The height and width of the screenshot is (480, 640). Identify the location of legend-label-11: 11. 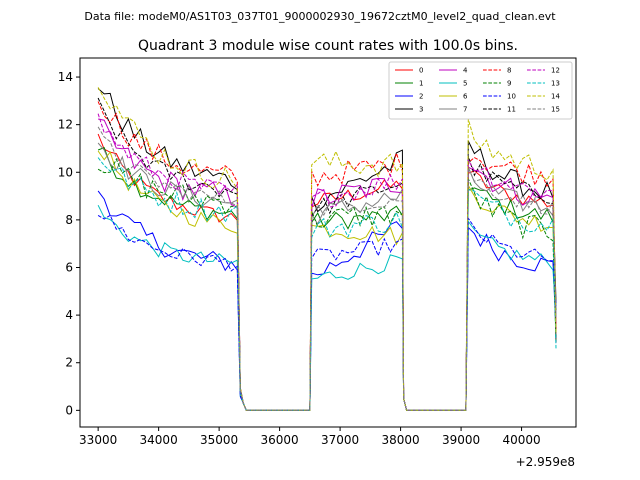
(511, 110).